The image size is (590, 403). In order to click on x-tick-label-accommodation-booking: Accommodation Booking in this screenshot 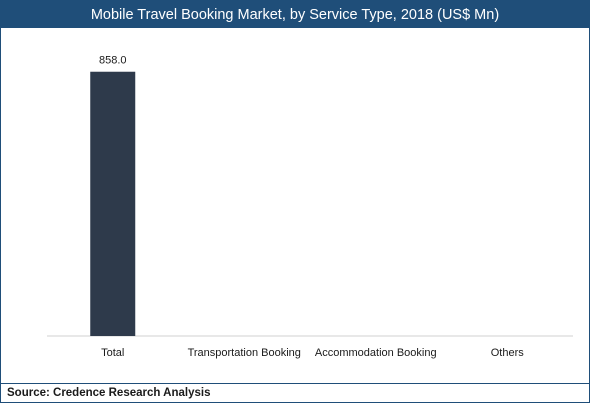, I will do `click(376, 353)`.